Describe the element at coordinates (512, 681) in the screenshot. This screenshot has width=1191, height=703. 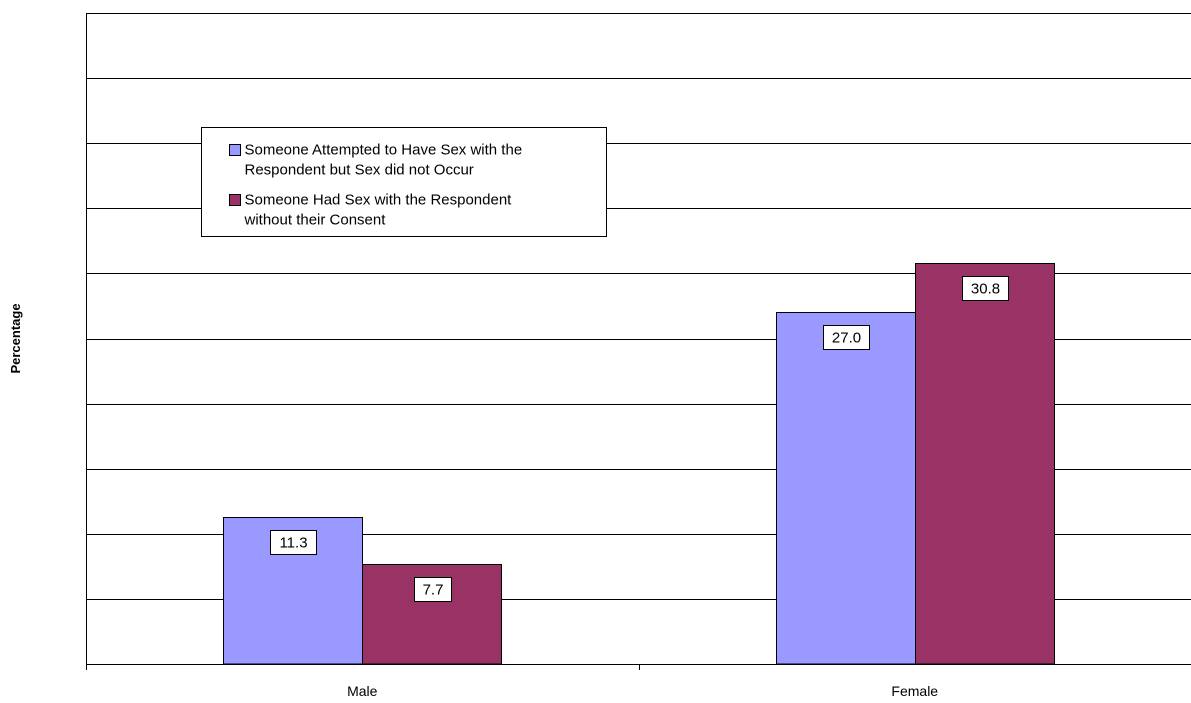
I see `x-axis-ticks: Male Female` at that location.